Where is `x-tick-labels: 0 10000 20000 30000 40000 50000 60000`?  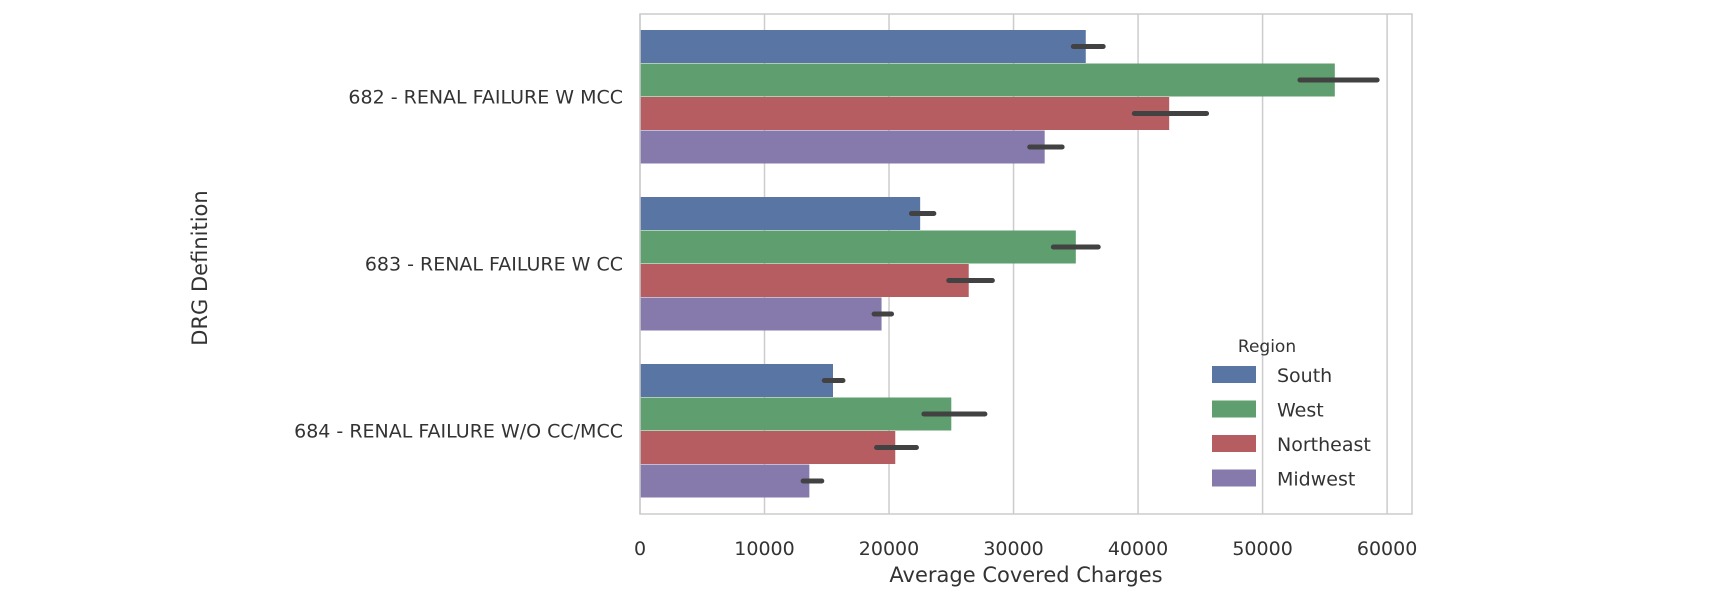
x-tick-labels: 0 10000 20000 30000 40000 50000 60000 is located at coordinates (1025, 549).